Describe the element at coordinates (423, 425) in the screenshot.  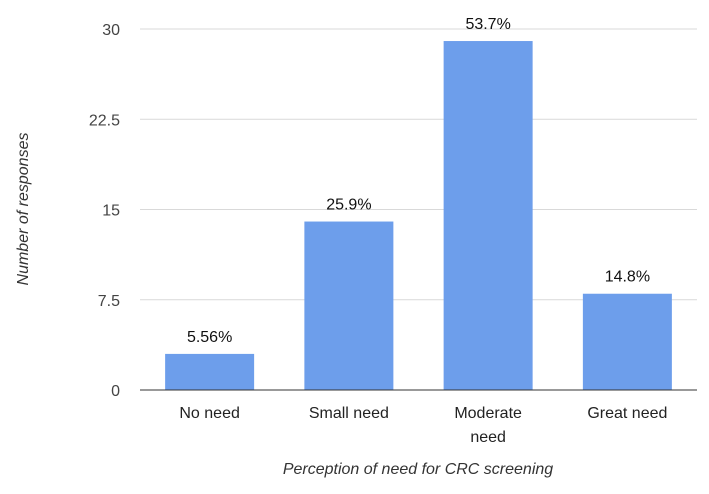
I see `x-axis-categories: No need Small need Moderate need Great need` at that location.